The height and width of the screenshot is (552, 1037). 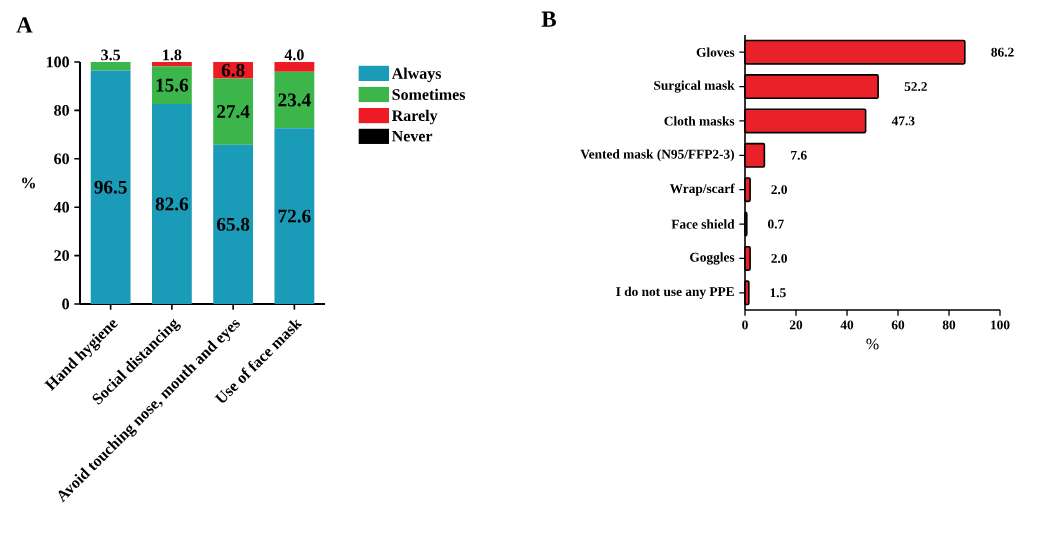 I want to click on data-label: 6.8, so click(x=233, y=70).